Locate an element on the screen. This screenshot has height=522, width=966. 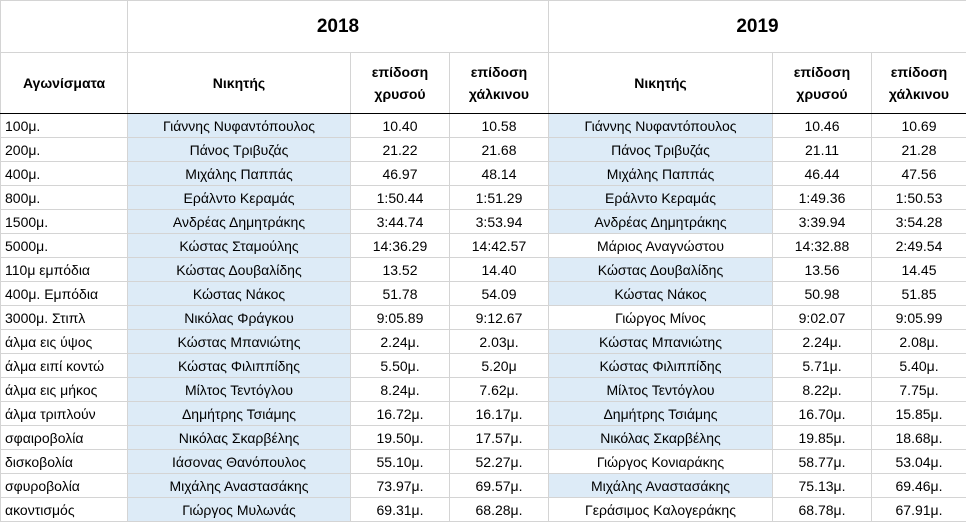
winner-cell: Νικόλας Σκαρβέλης is located at coordinates (239, 438).